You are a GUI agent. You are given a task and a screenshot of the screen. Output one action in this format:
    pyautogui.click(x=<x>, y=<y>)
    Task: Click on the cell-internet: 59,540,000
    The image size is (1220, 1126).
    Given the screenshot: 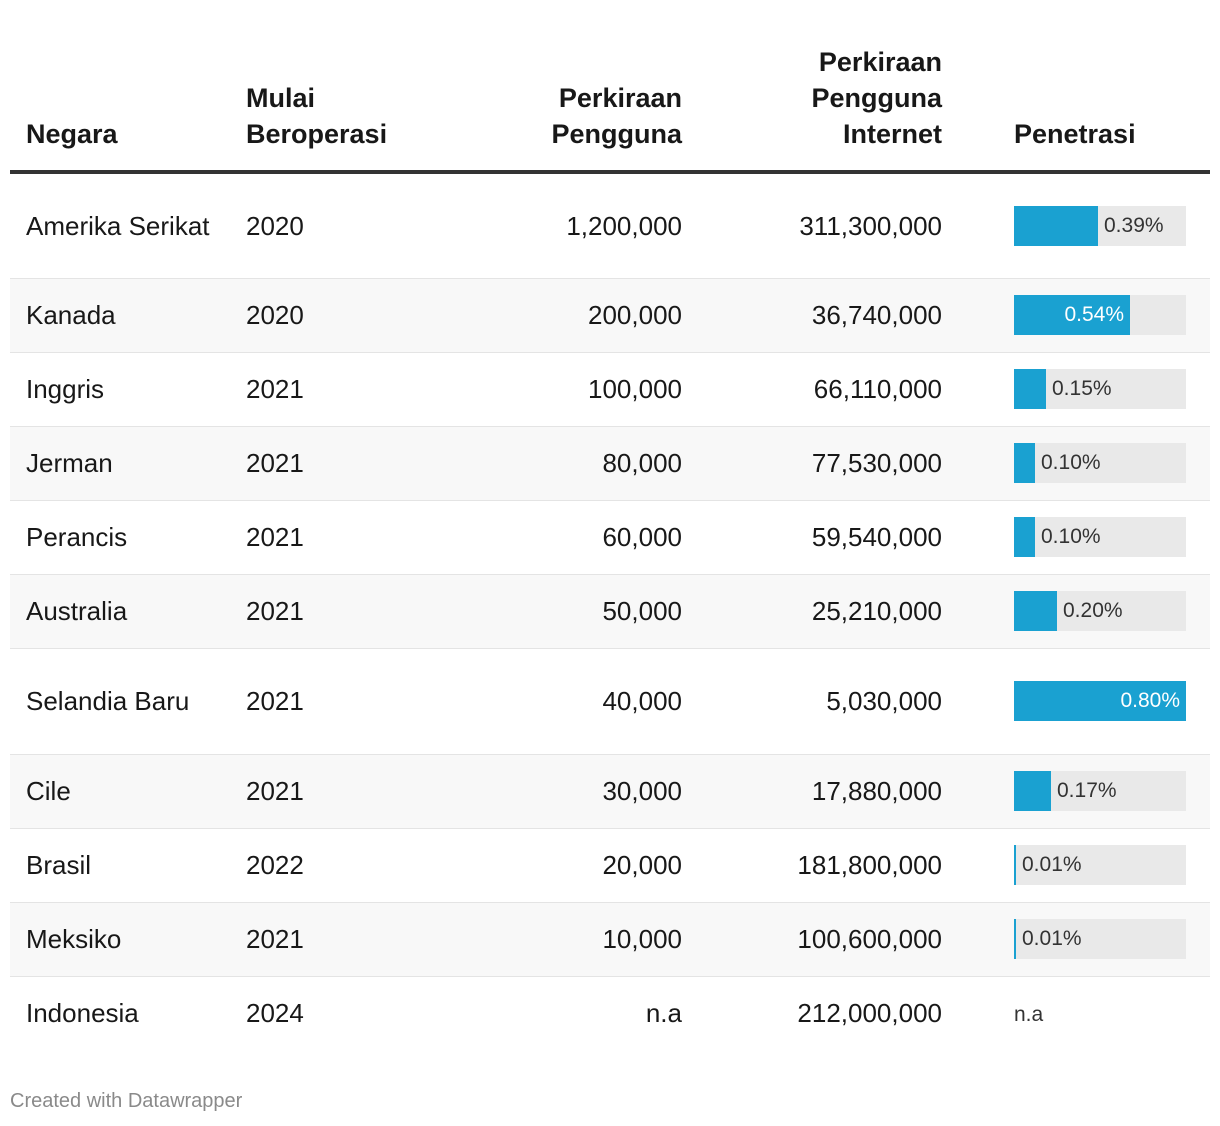 What is the action you would take?
    pyautogui.click(x=822, y=537)
    